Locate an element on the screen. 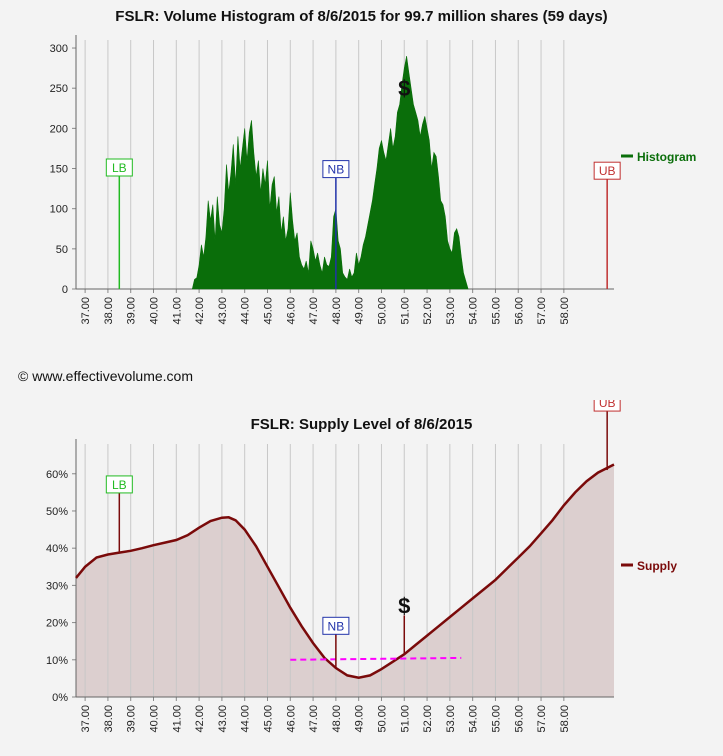  hist-x-tick-label: 41.00 is located at coordinates (177, 311).